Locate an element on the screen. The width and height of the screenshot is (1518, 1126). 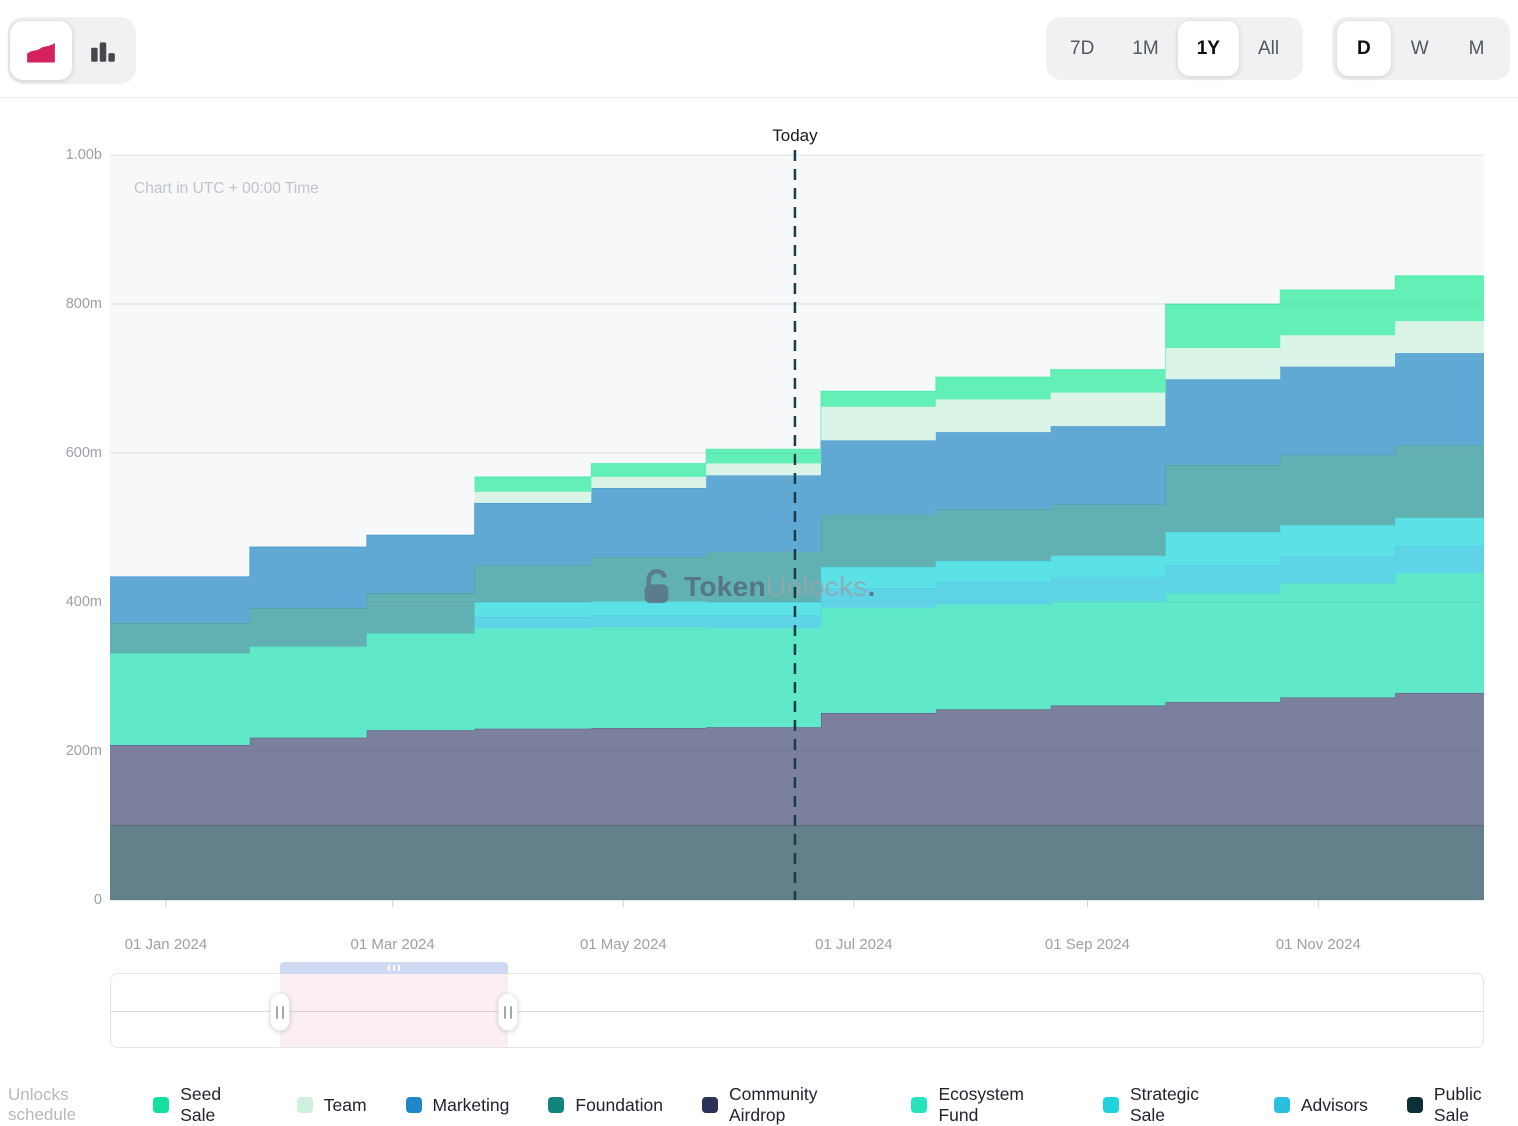
legend-label: Team is located at coordinates (345, 1104).